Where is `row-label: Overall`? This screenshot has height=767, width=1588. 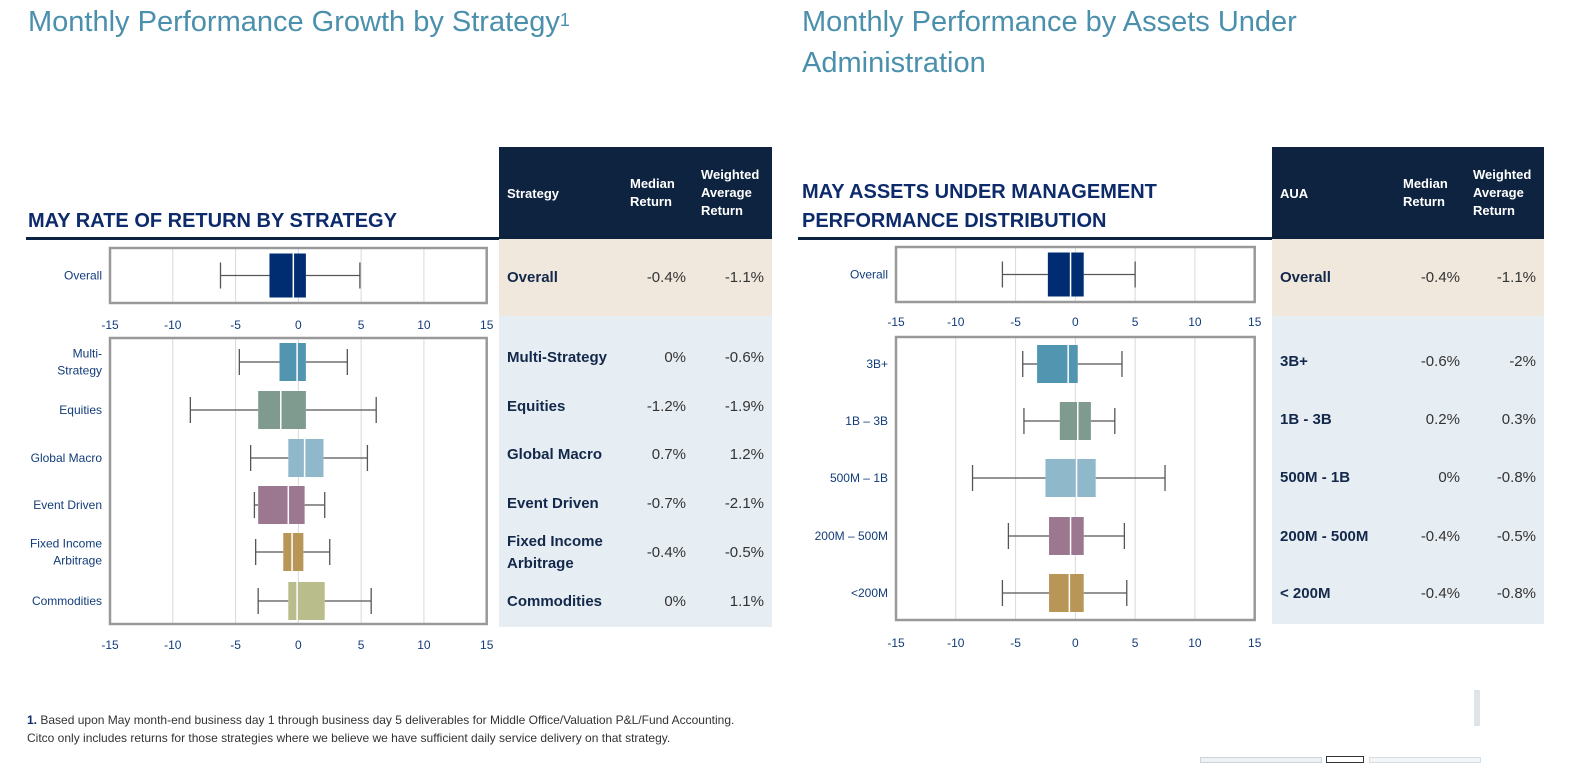
row-label: Overall is located at coordinates (532, 277).